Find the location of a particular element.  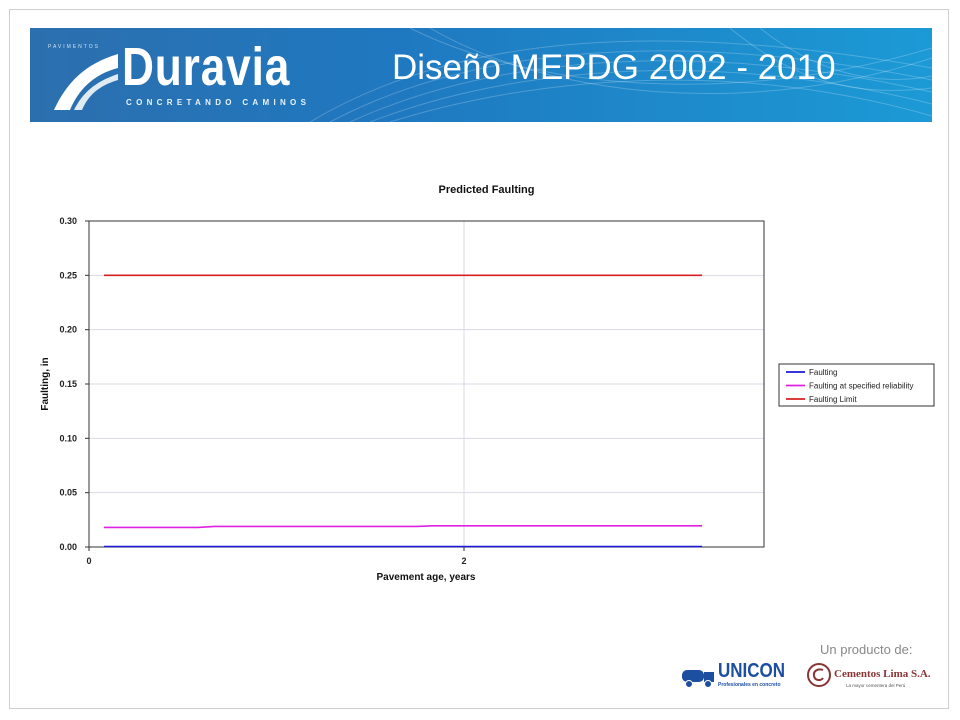

banner-waves is located at coordinates (620, 75).